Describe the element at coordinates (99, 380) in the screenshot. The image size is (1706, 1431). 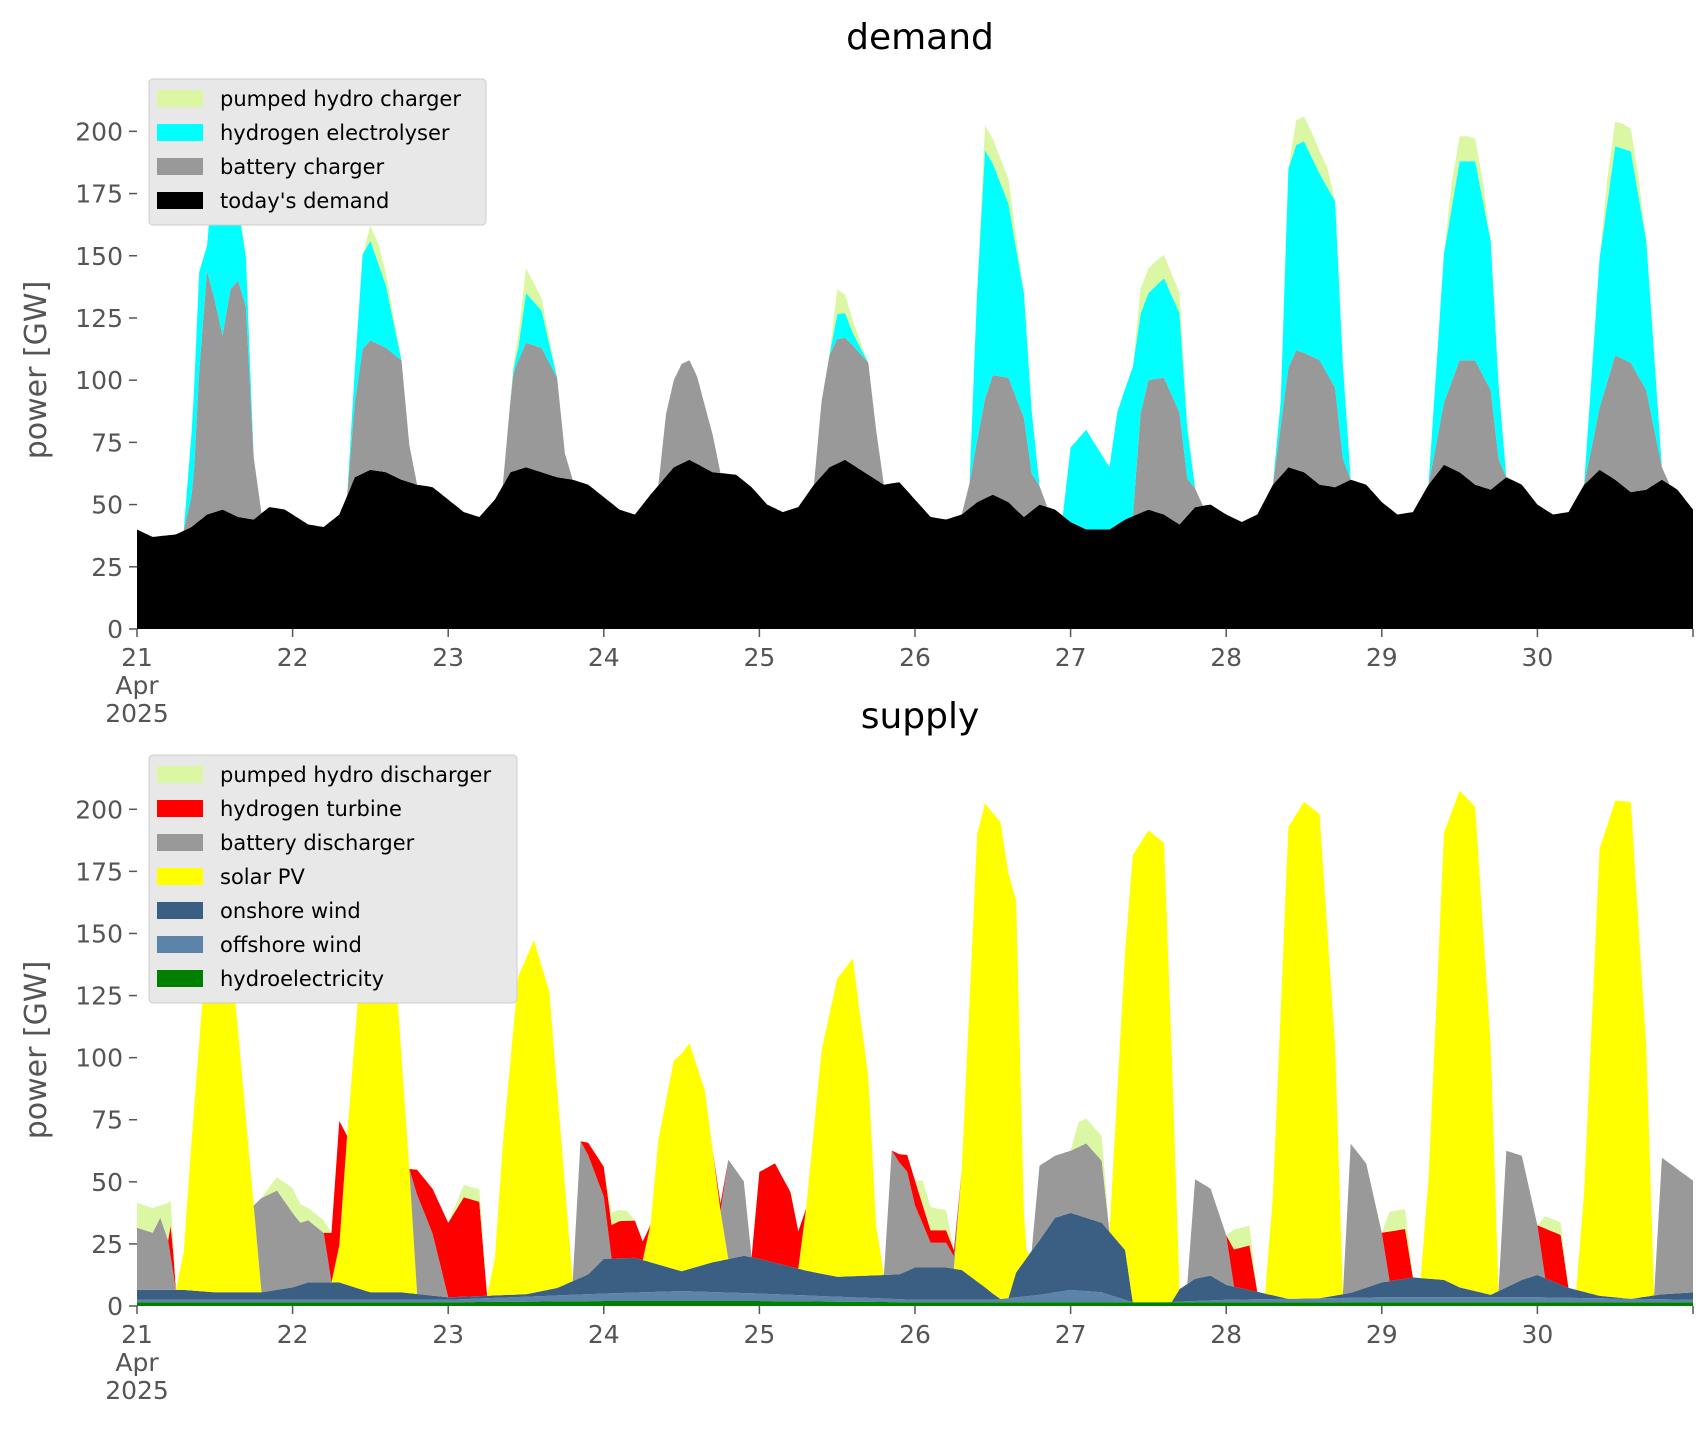
I see `demand-ytick-label: 100` at that location.